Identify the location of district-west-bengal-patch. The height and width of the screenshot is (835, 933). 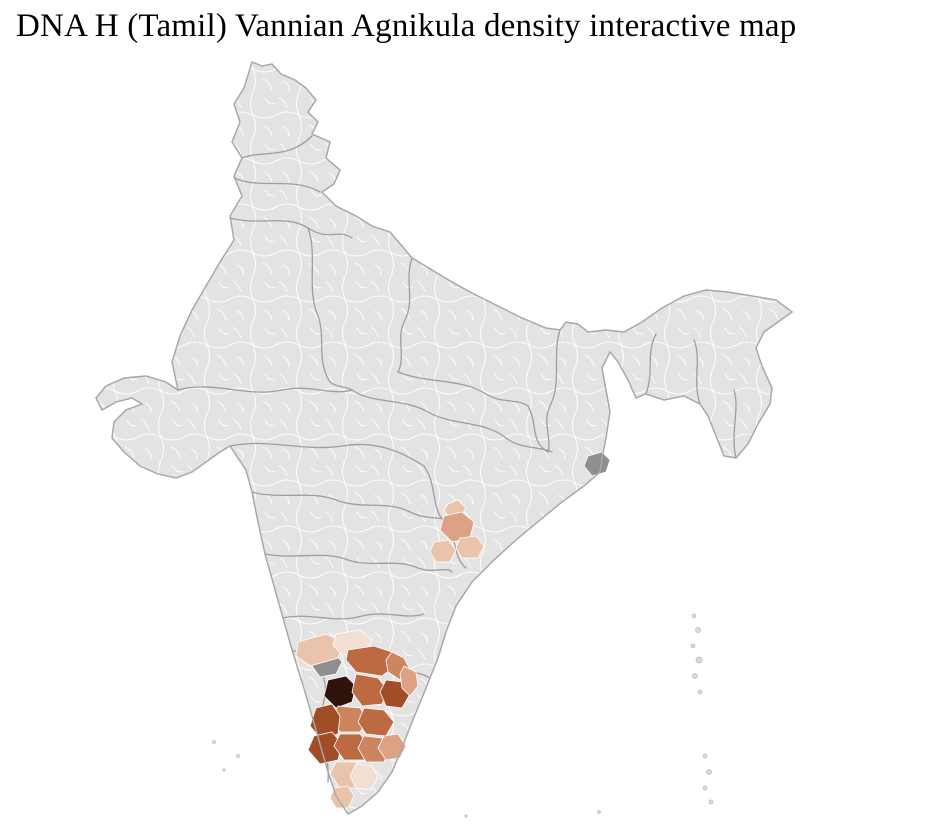
(597, 464).